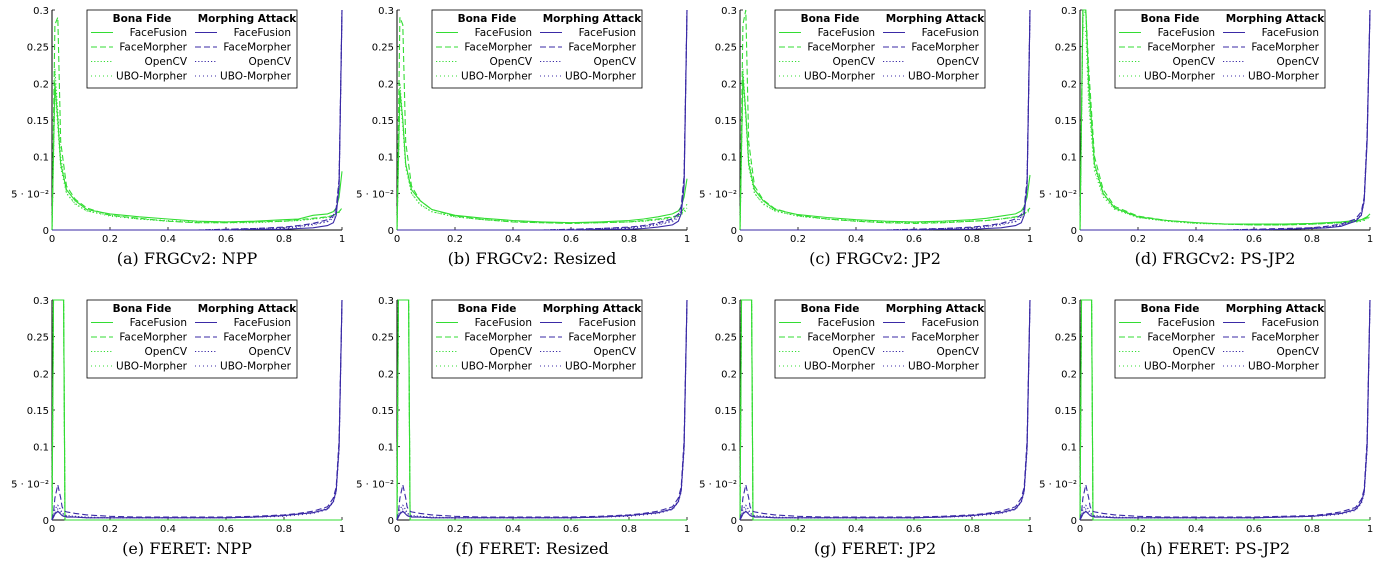  Describe the element at coordinates (455, 239) in the screenshot. I see `x-tick-label: 0.2` at that location.